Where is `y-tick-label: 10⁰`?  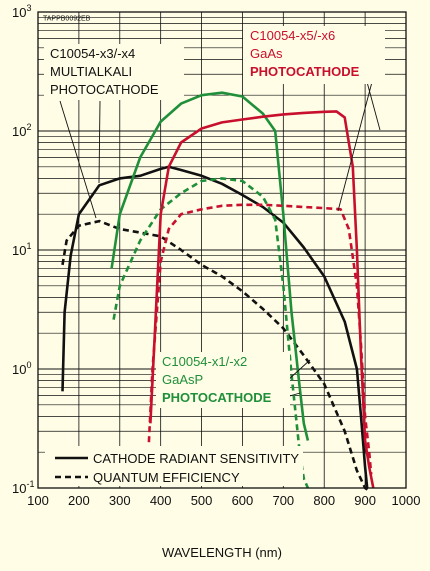
y-tick-label: 10⁰ is located at coordinates (21, 368).